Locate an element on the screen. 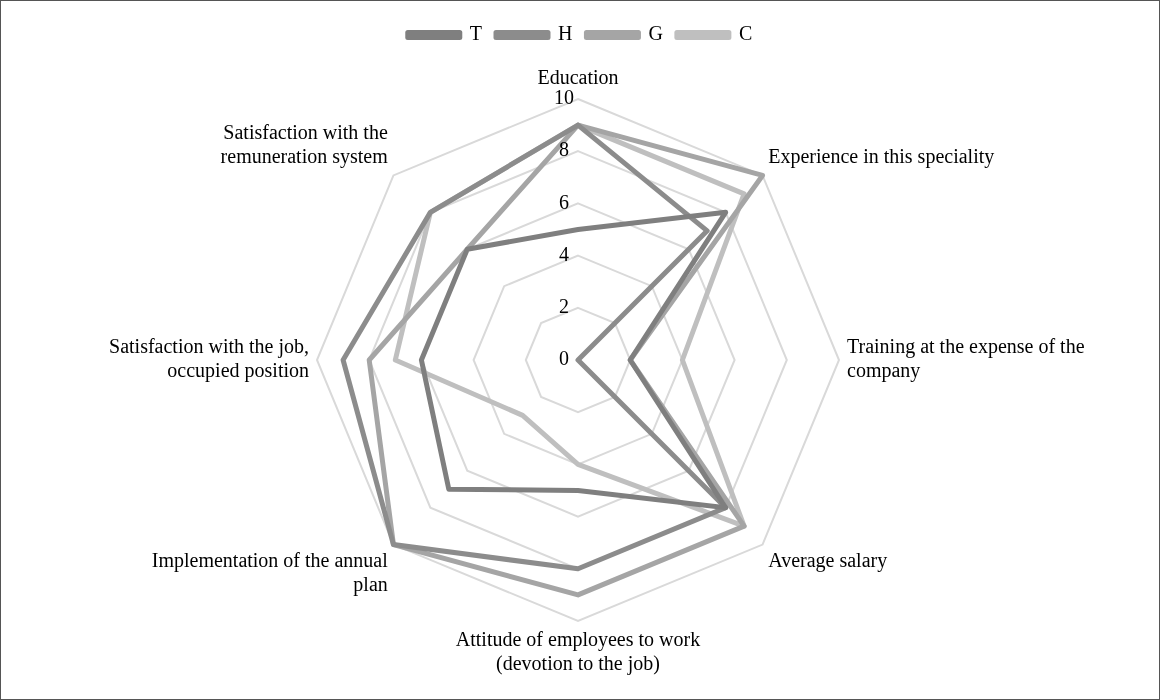  spoke-label: Training at the expense of the company is located at coordinates (966, 359).